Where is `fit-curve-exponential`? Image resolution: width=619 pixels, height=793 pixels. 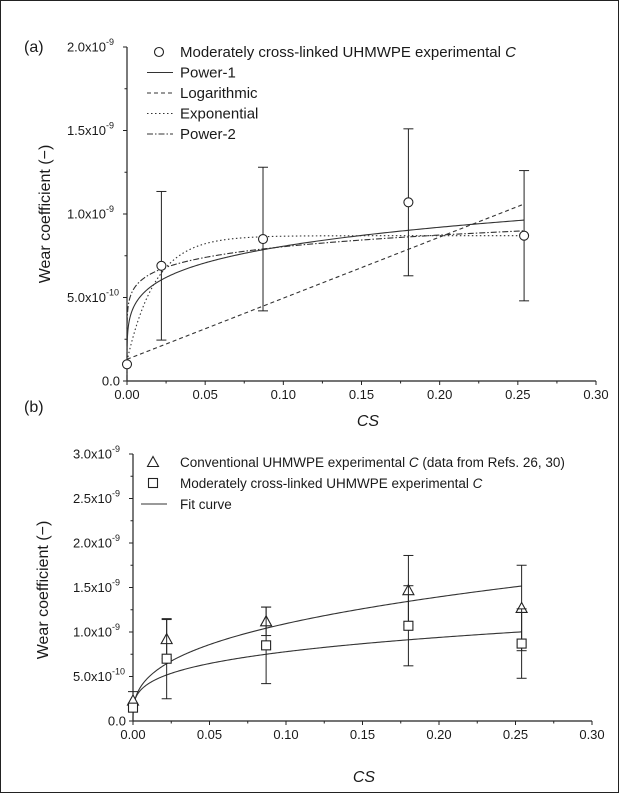 fit-curve-exponential is located at coordinates (325, 298).